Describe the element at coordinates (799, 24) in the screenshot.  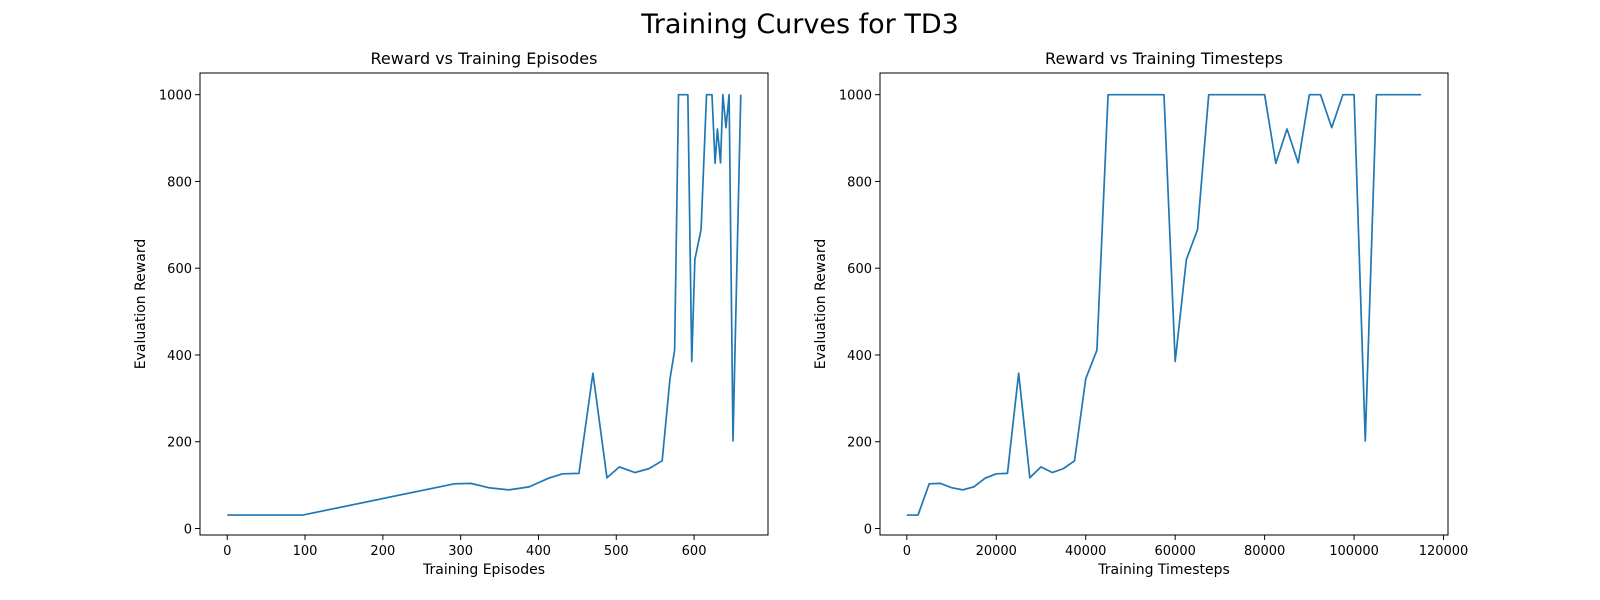
I see `figure-suptitle: Training Curves for TD3` at that location.